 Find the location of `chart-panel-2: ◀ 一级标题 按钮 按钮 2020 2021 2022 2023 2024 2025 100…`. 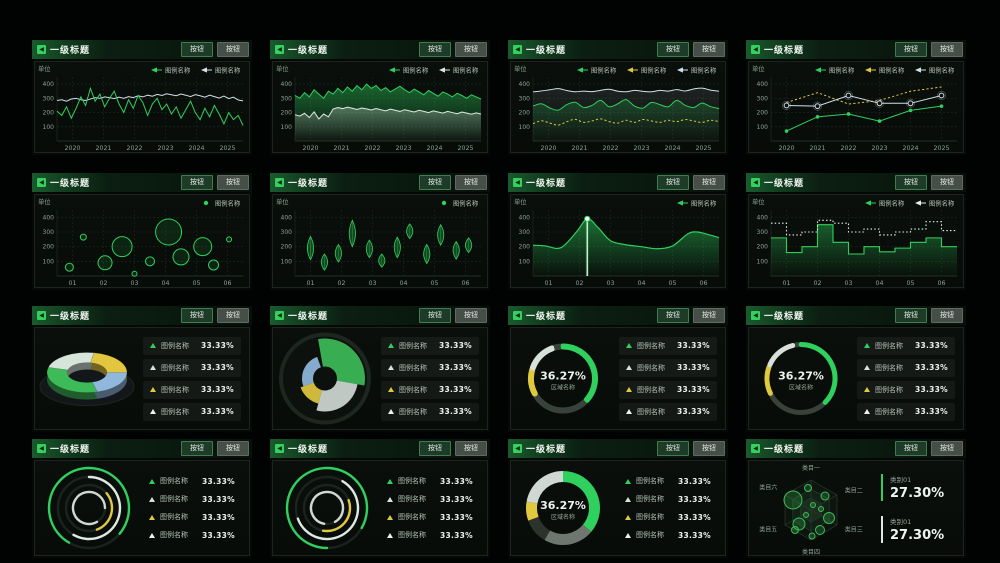

chart-panel-2: ◀ 一级标题 按钮 按钮 2020 2021 2022 2023 2024 2025 100… is located at coordinates (380, 97).